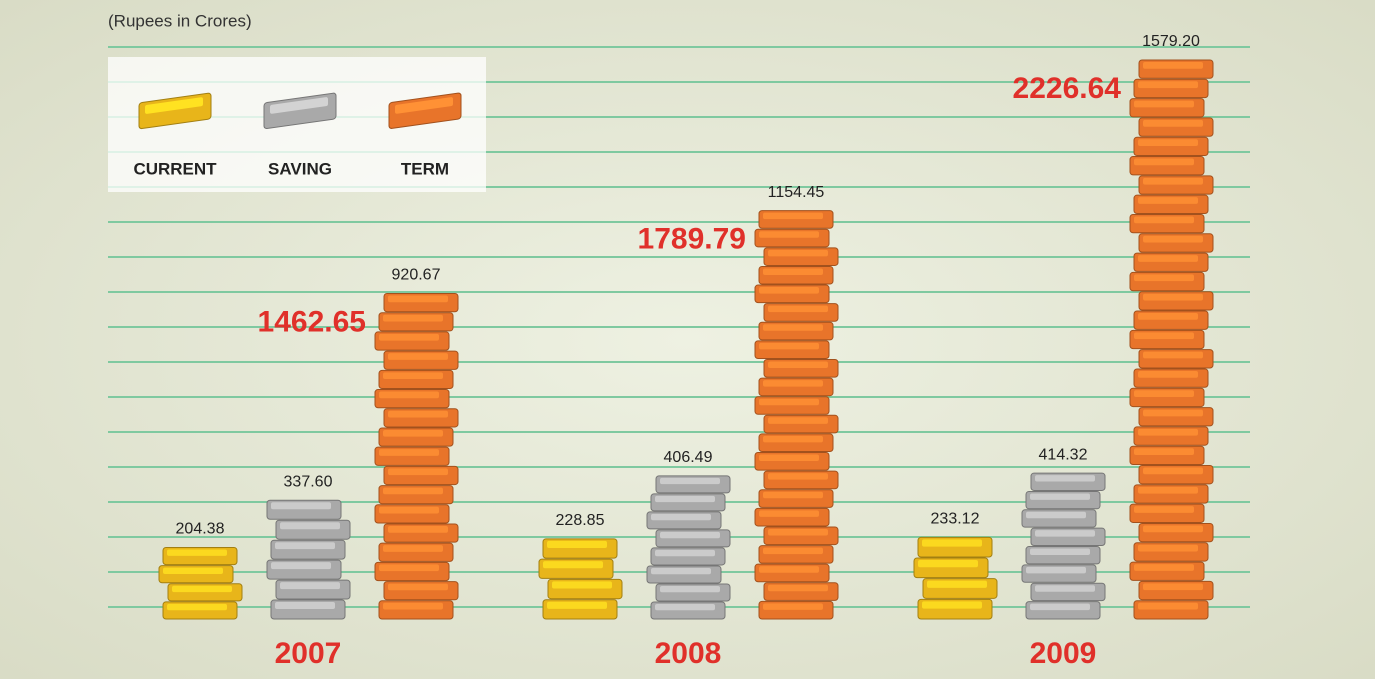 Image resolution: width=1375 pixels, height=679 pixels. Describe the element at coordinates (1063, 454) in the screenshot. I see `data-label: 414.32` at that location.